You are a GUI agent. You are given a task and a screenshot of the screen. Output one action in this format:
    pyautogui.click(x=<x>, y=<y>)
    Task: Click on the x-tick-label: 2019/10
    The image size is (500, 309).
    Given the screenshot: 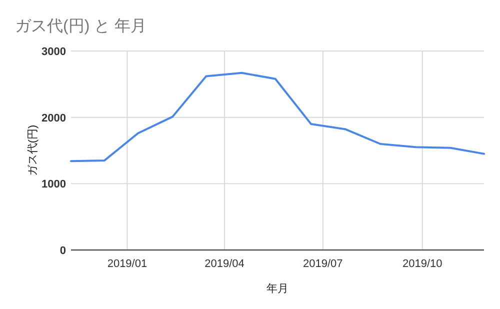 What is the action you would take?
    pyautogui.click(x=422, y=264)
    